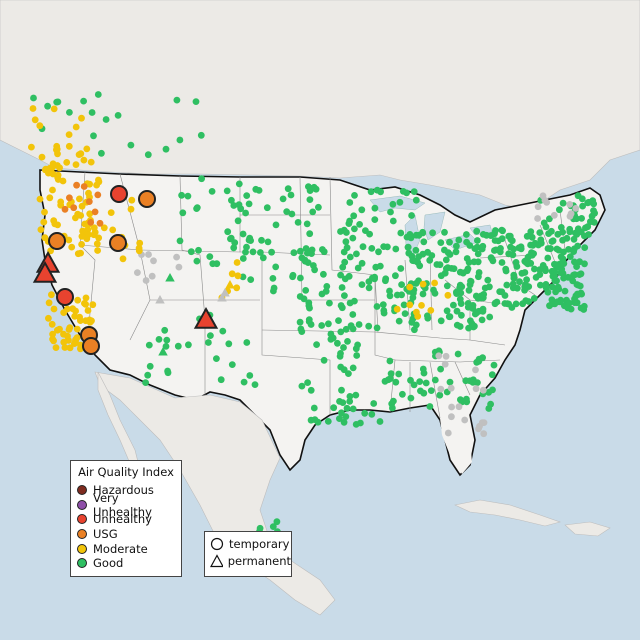  What do you see at coordinates (216, 560) in the screenshot?
I see `triangle-icon` at bounding box center [216, 560].